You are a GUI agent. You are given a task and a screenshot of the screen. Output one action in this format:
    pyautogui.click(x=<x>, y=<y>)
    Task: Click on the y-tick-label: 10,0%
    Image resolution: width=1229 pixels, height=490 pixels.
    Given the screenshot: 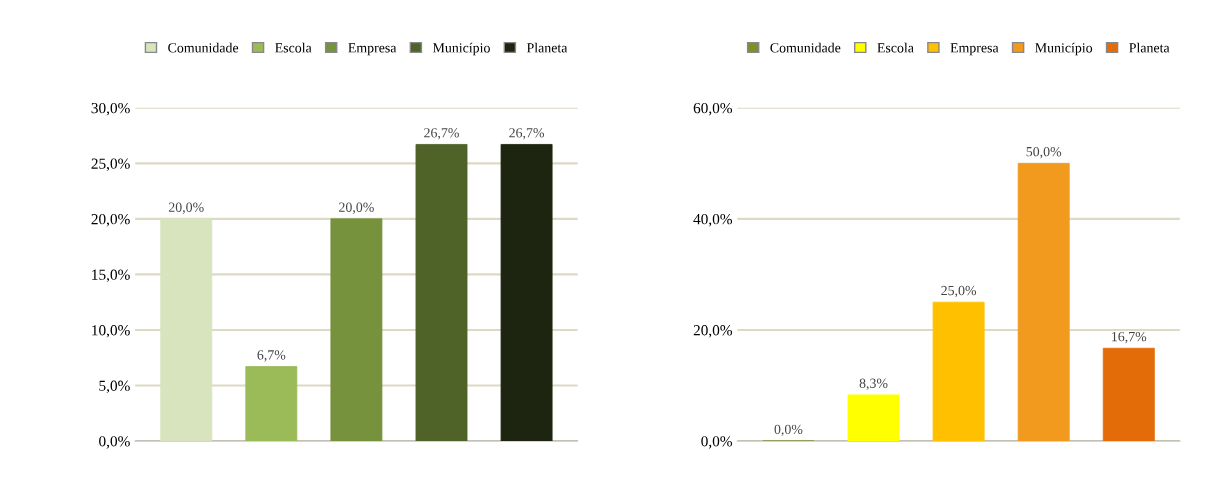 What is the action you would take?
    pyautogui.click(x=111, y=331)
    